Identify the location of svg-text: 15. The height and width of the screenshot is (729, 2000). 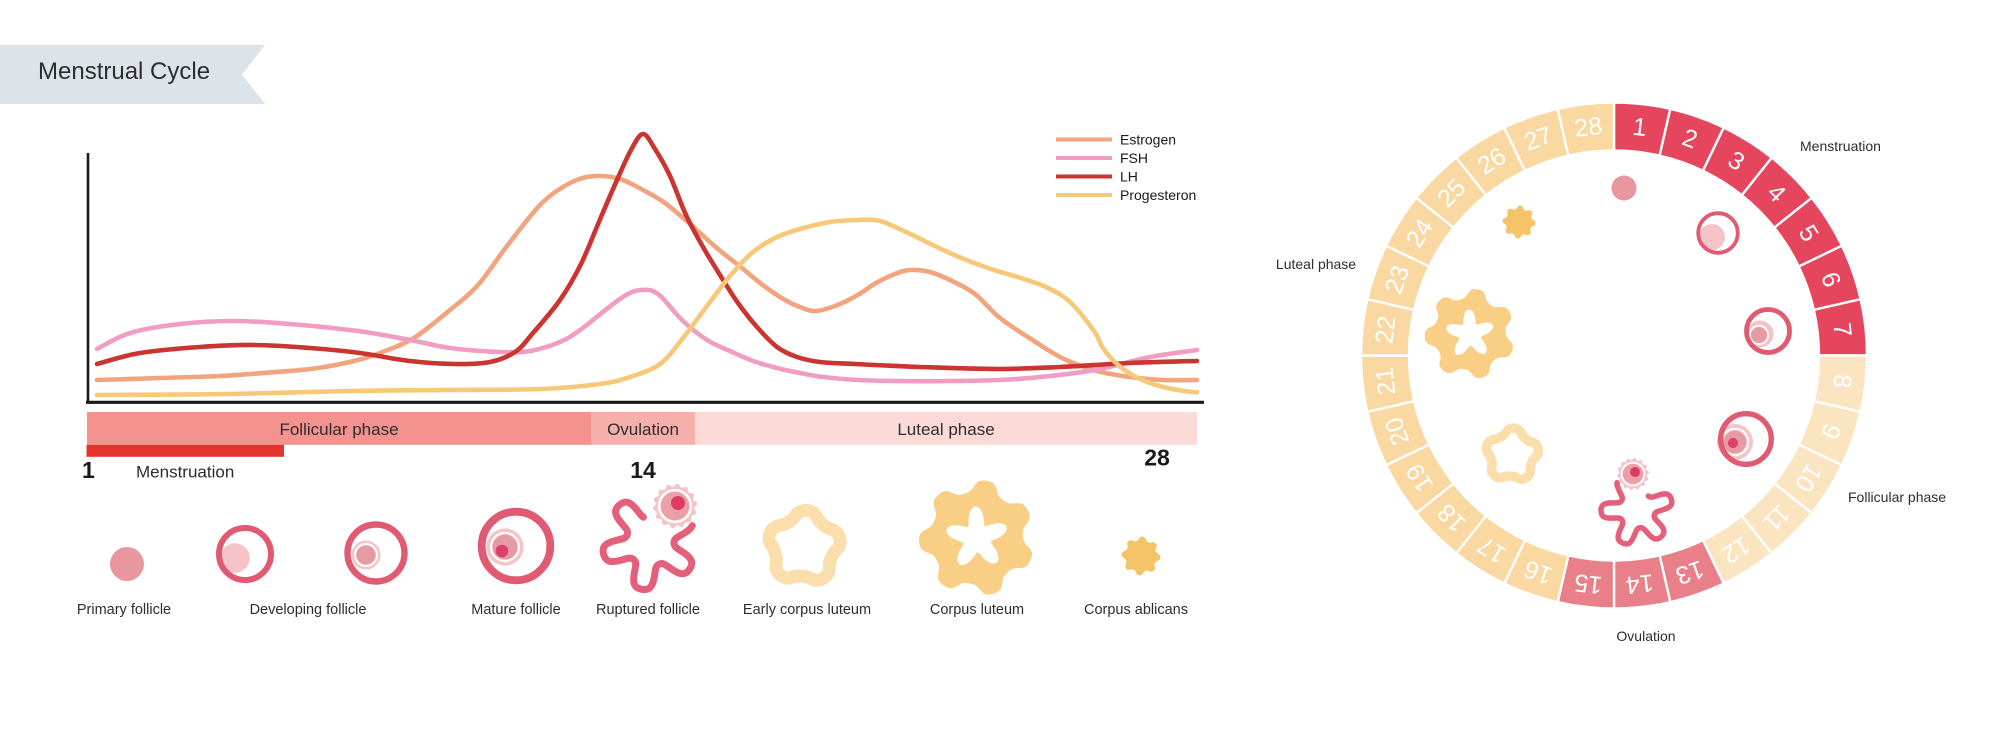
(1588, 583).